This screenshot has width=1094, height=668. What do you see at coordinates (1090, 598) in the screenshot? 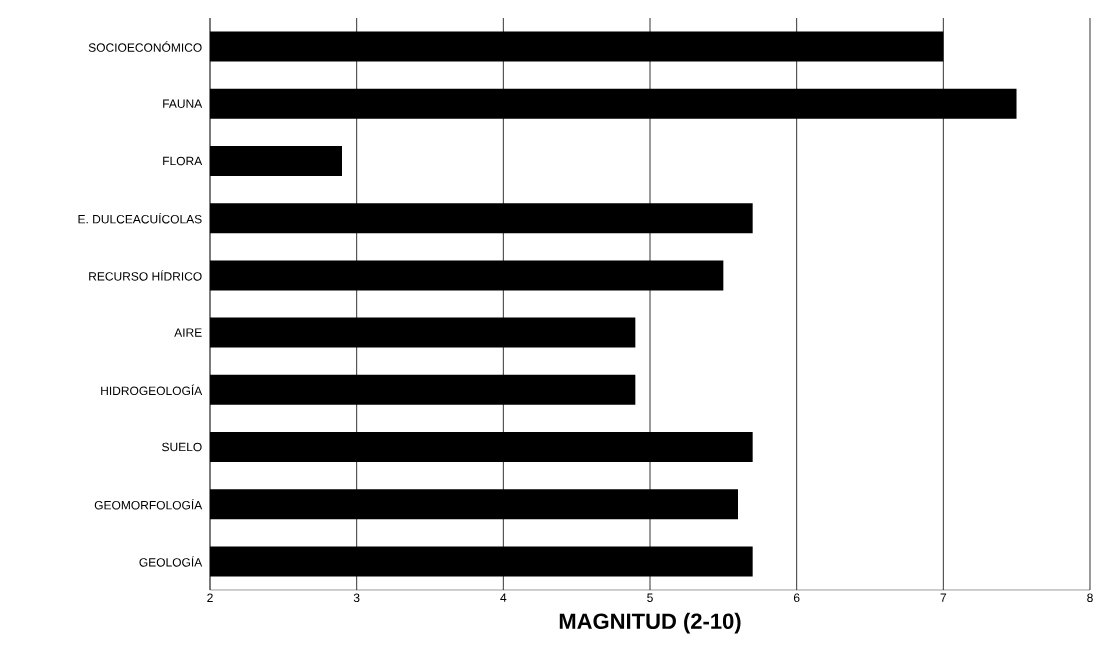
I see `x-tick-label: 8` at bounding box center [1090, 598].